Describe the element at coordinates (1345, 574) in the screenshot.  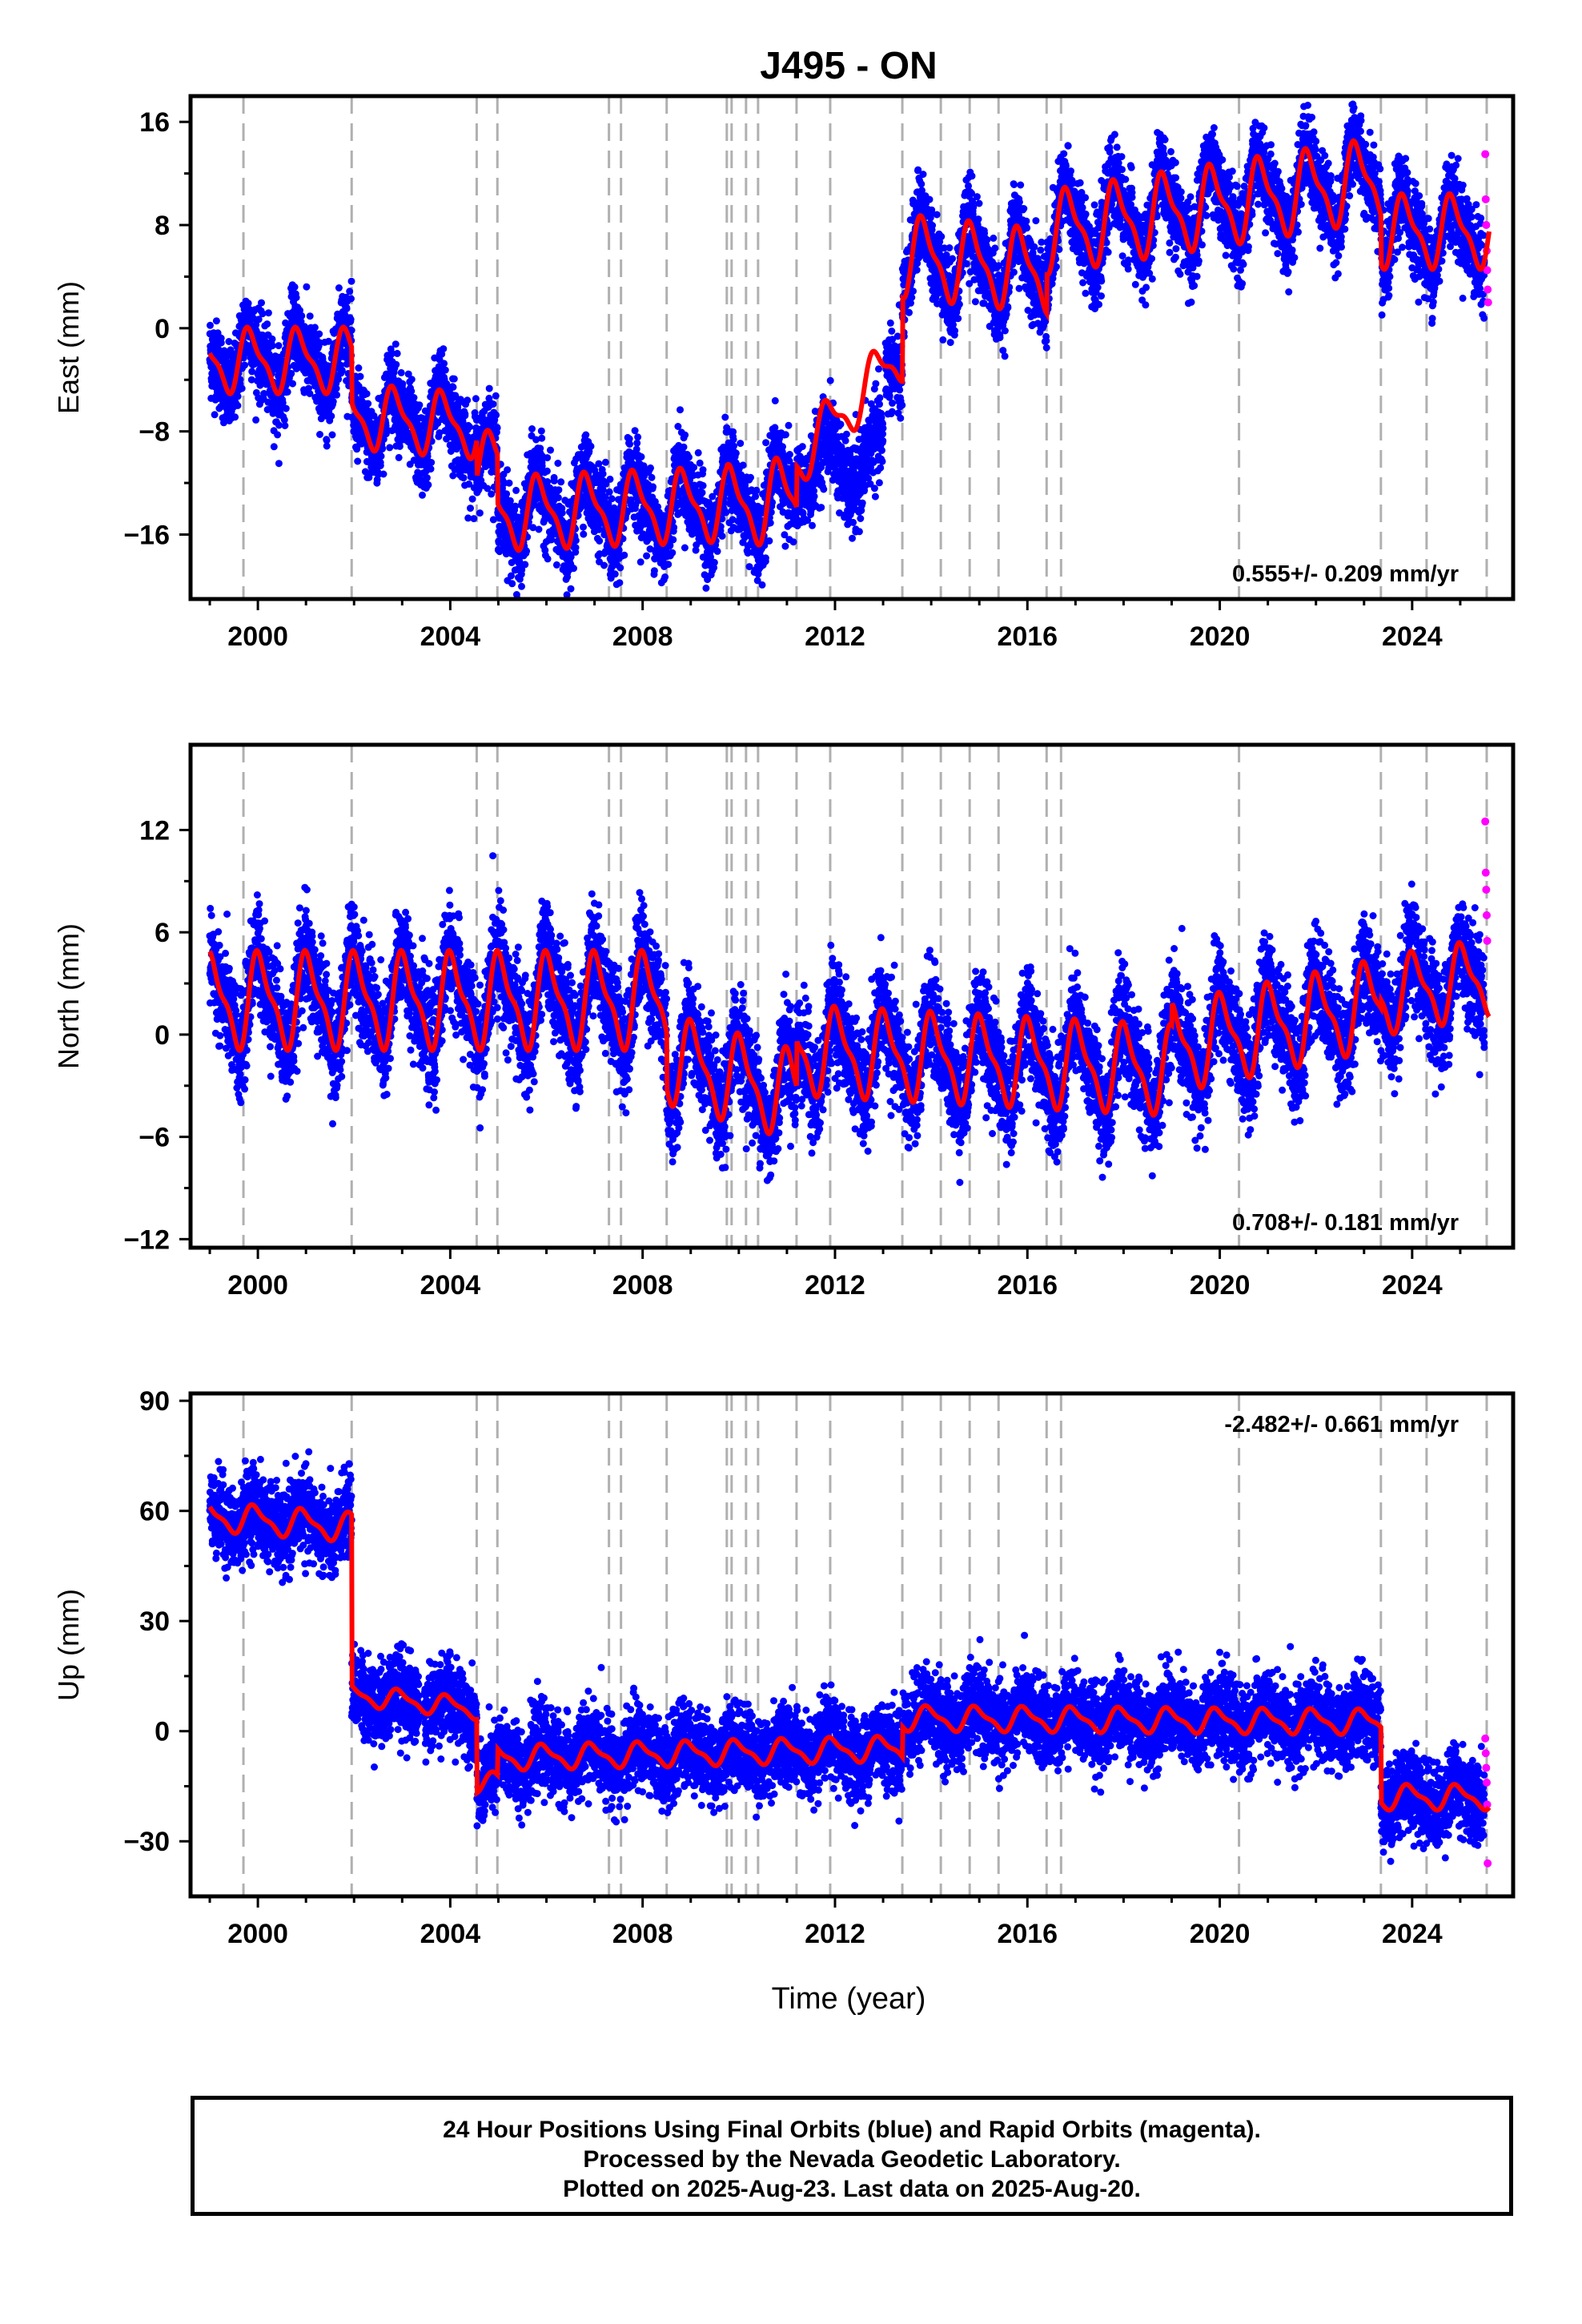
I see `velocity-rate-label: 0.555+/- 0.209 mm/yr` at that location.